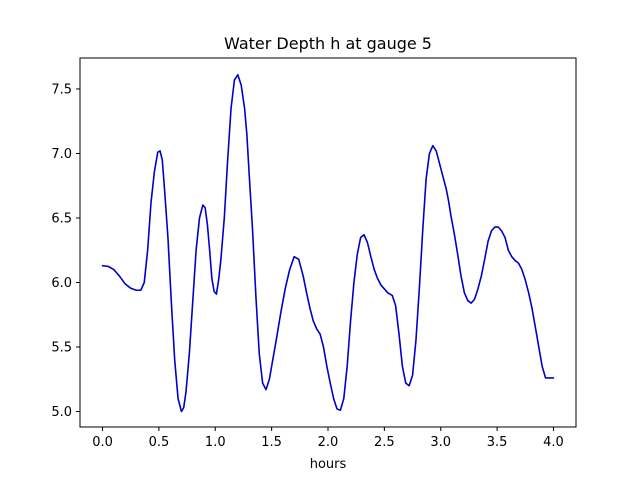  Describe the element at coordinates (61, 154) in the screenshot. I see `y-tick-label: 7.0` at that location.